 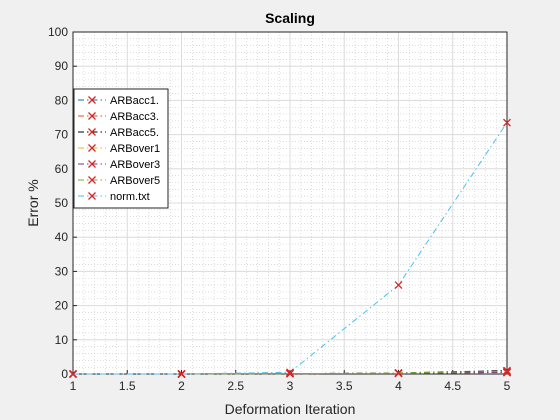 I want to click on y-tick-label: 90, so click(x=62, y=66).